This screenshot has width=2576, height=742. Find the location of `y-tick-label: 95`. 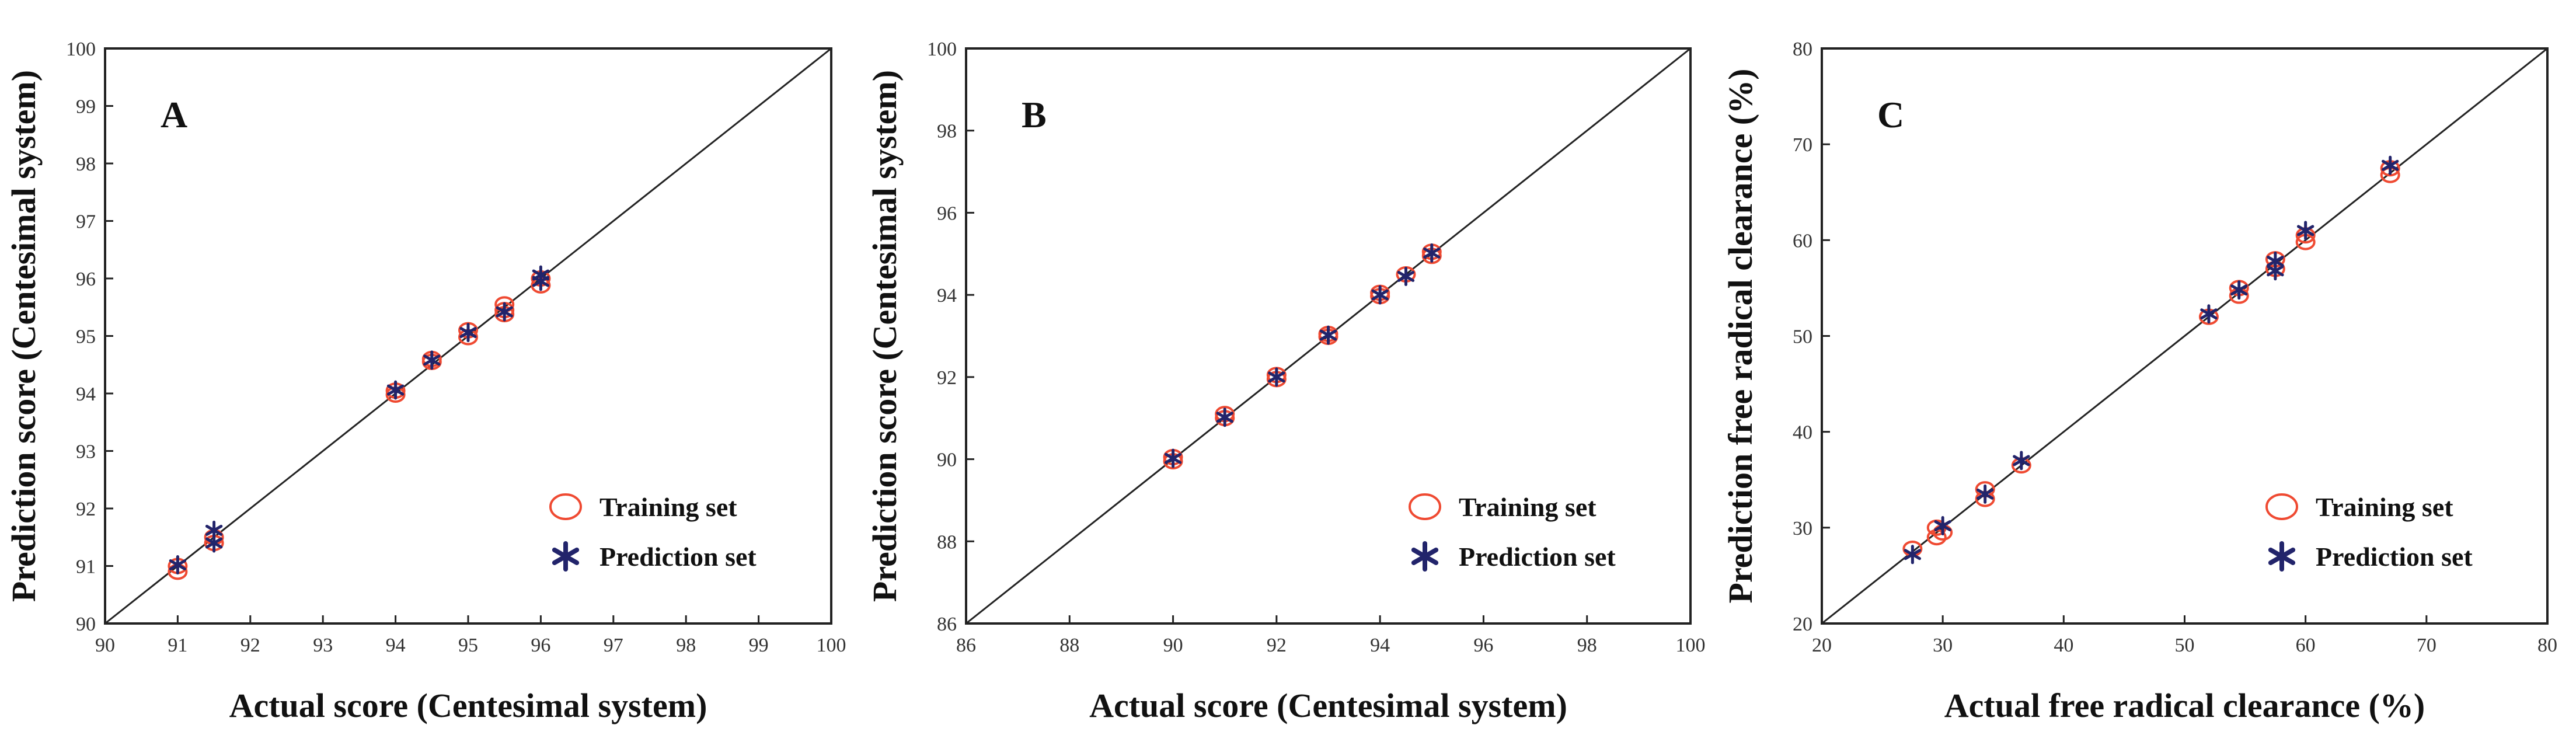

y-tick-label: 95 is located at coordinates (86, 337).